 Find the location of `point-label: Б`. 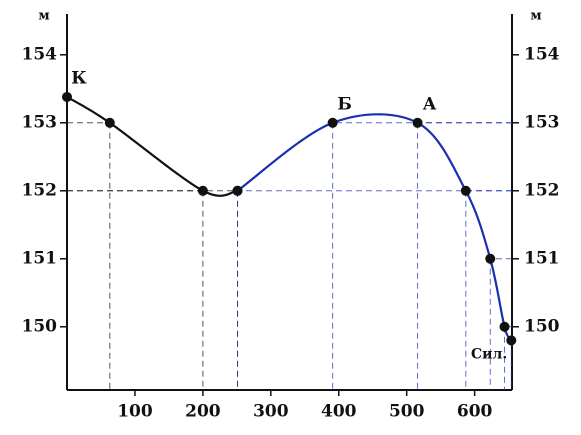

point-label: Б is located at coordinates (344, 104).